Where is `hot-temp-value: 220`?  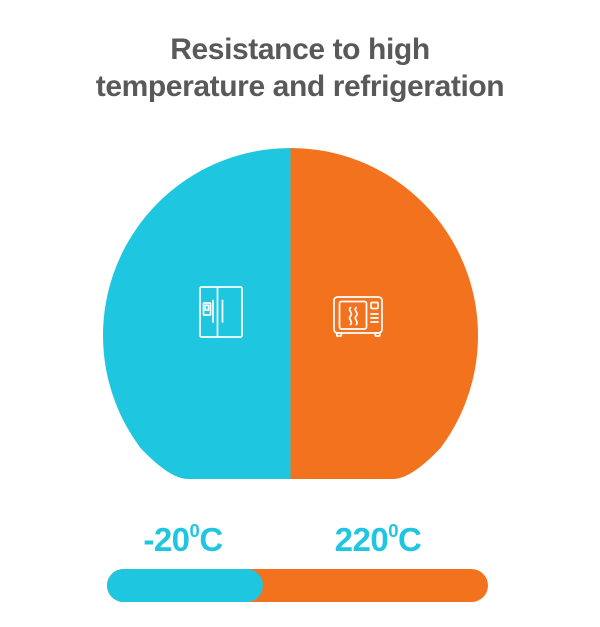 hot-temp-value: 220 is located at coordinates (361, 539).